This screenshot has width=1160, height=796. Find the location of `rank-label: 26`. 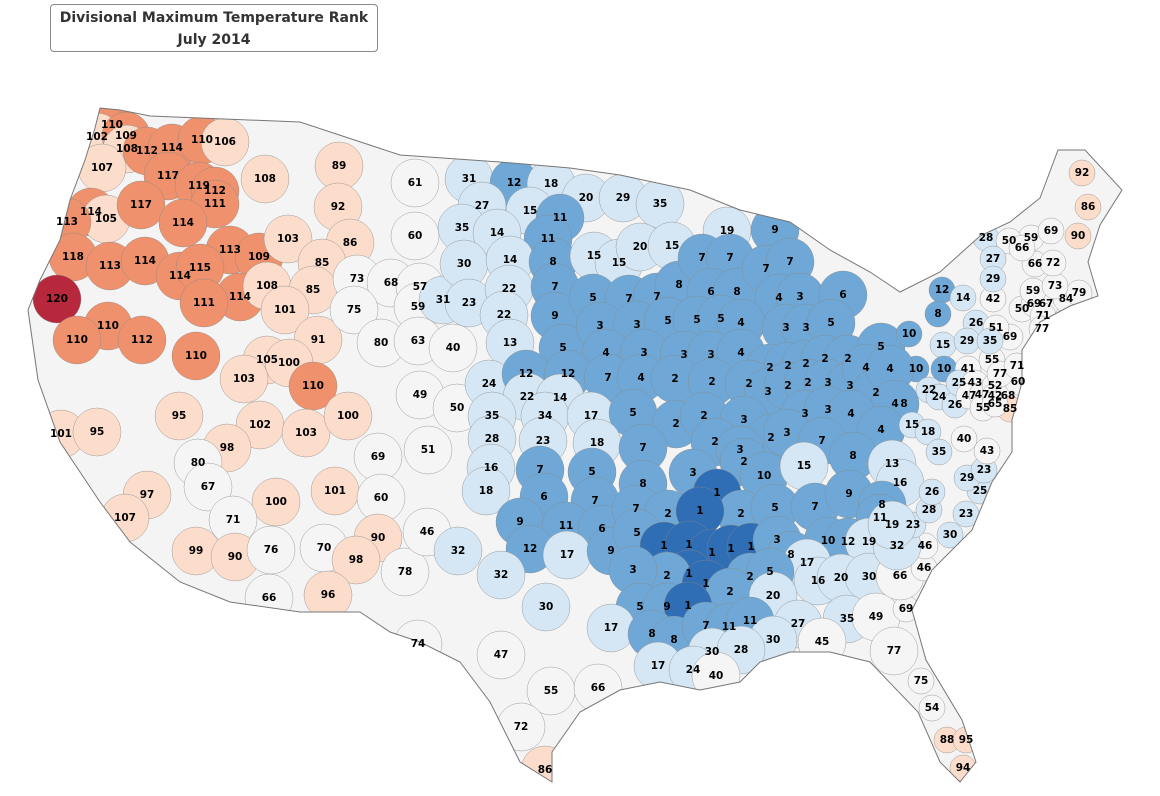

rank-label: 26 is located at coordinates (955, 405).